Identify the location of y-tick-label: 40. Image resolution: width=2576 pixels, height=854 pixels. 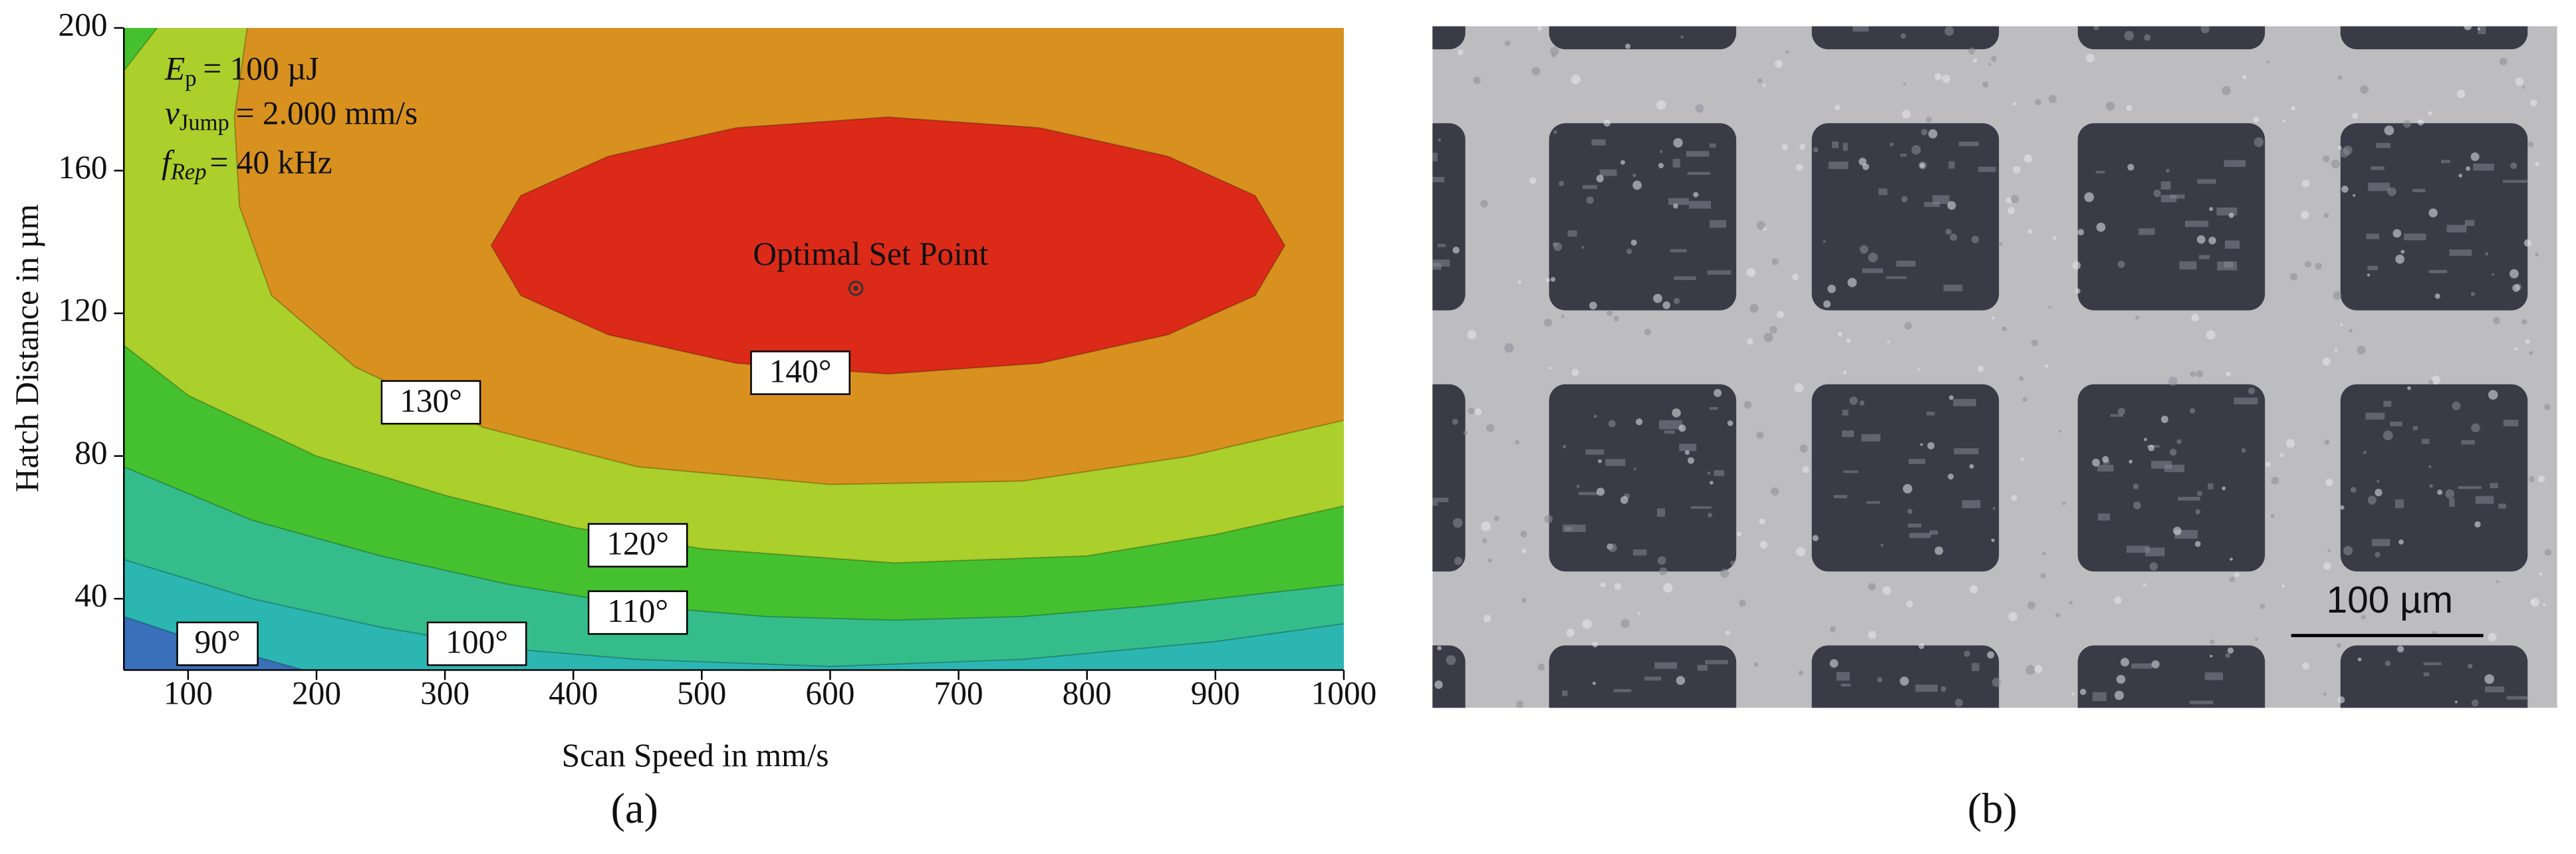
(90, 595).